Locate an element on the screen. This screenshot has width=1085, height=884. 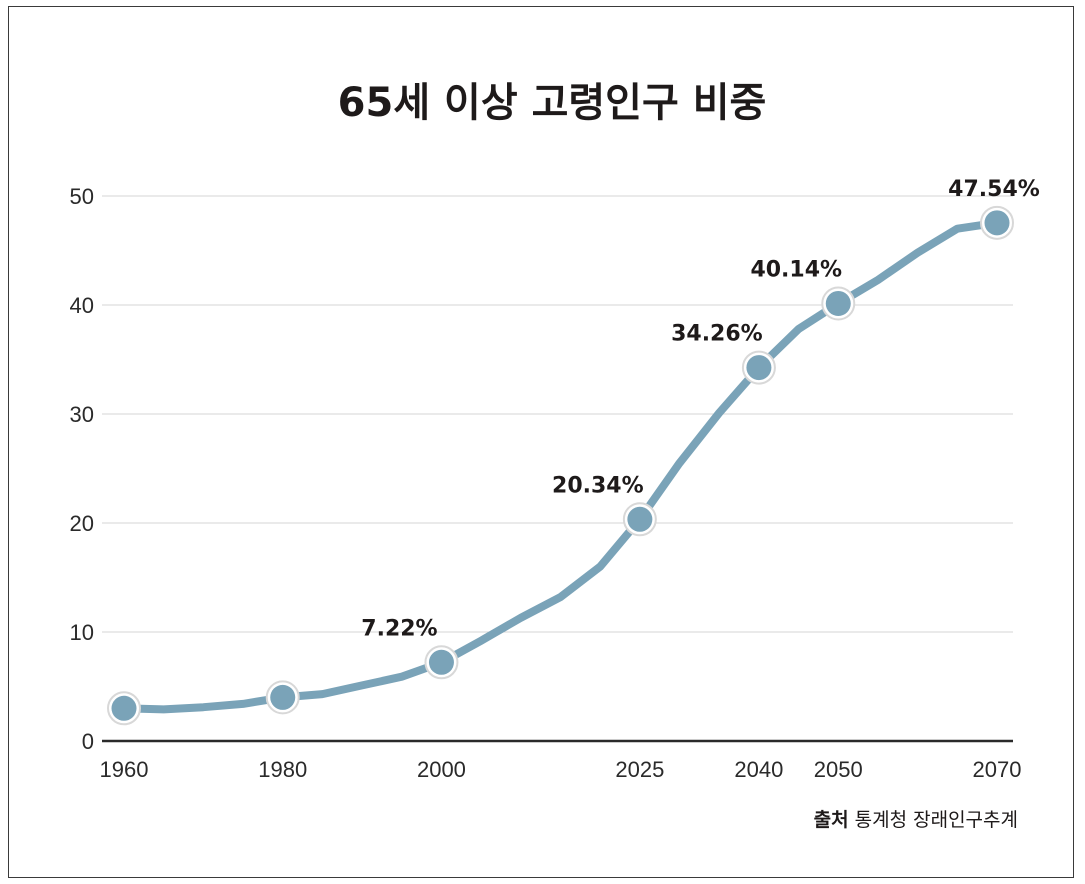
y-axis-ticks: 0 10 20 30 40 50 is located at coordinates (82, 469).